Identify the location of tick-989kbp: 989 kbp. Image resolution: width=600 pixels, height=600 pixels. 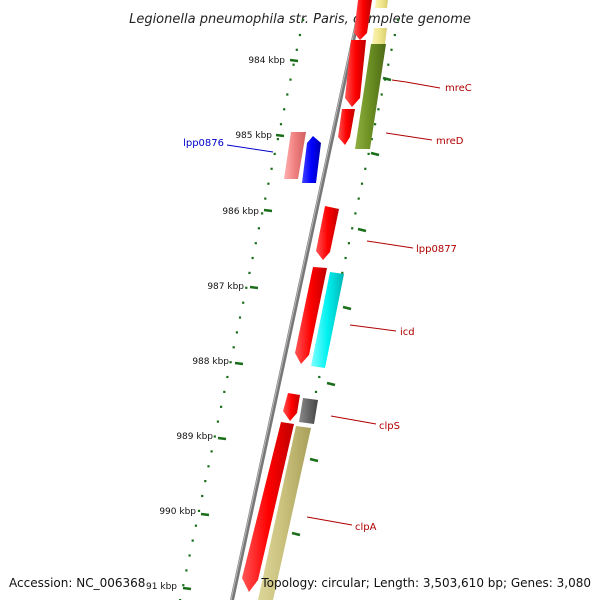
(201, 437).